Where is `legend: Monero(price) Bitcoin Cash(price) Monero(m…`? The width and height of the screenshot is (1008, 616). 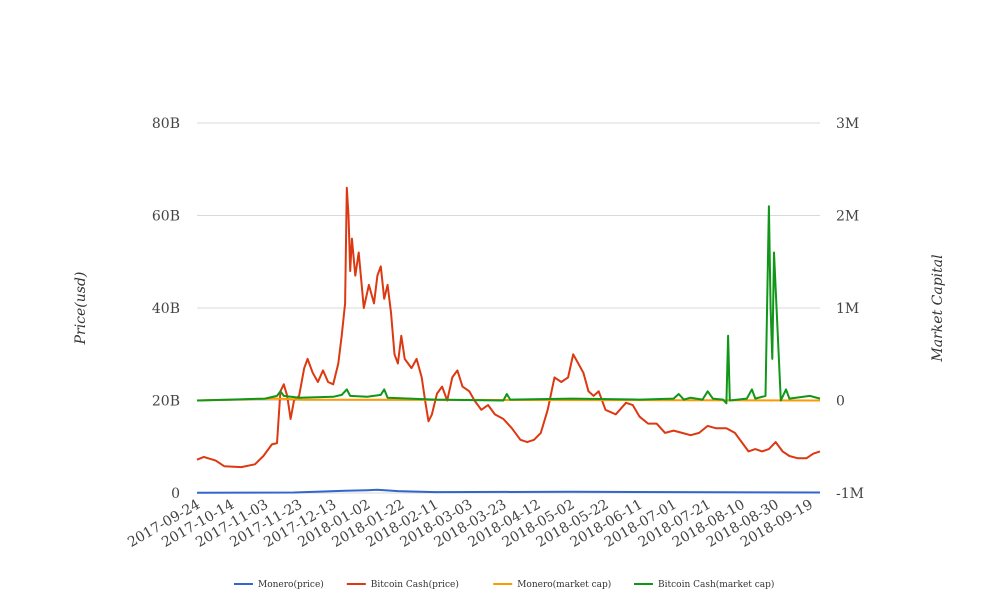 legend: Monero(price) Bitcoin Cash(price) Monero(m… is located at coordinates (504, 584).